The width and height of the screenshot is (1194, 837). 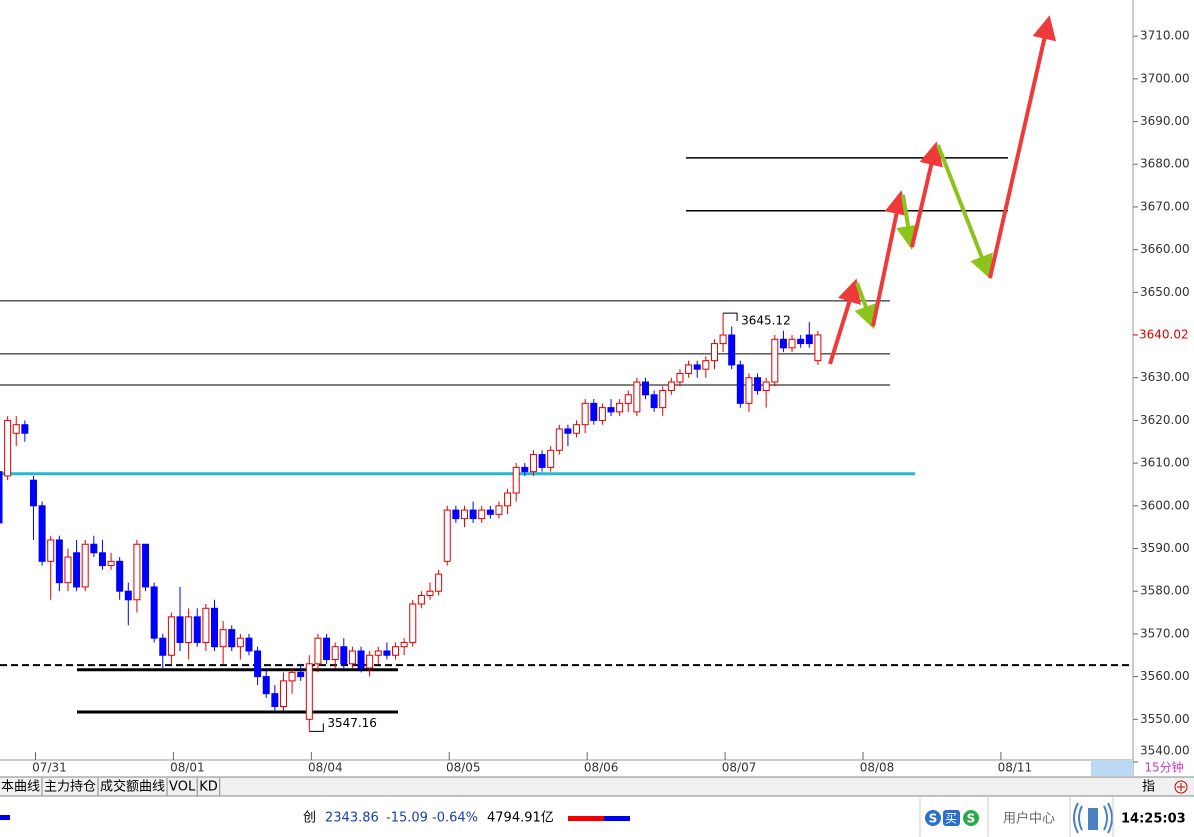 What do you see at coordinates (1148, 787) in the screenshot?
I see `index-button: 指` at bounding box center [1148, 787].